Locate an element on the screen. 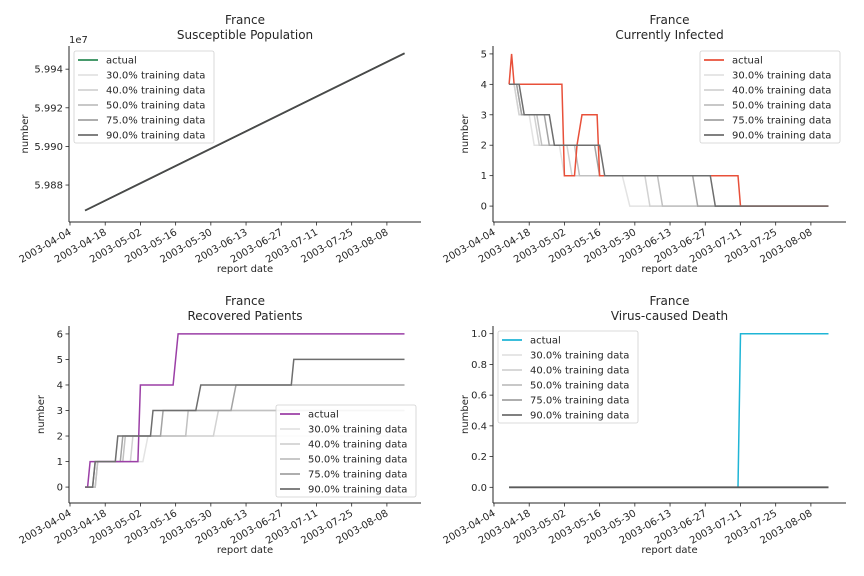 This screenshot has width=864, height=576. y-tick-label: 5.992 is located at coordinates (48, 108).